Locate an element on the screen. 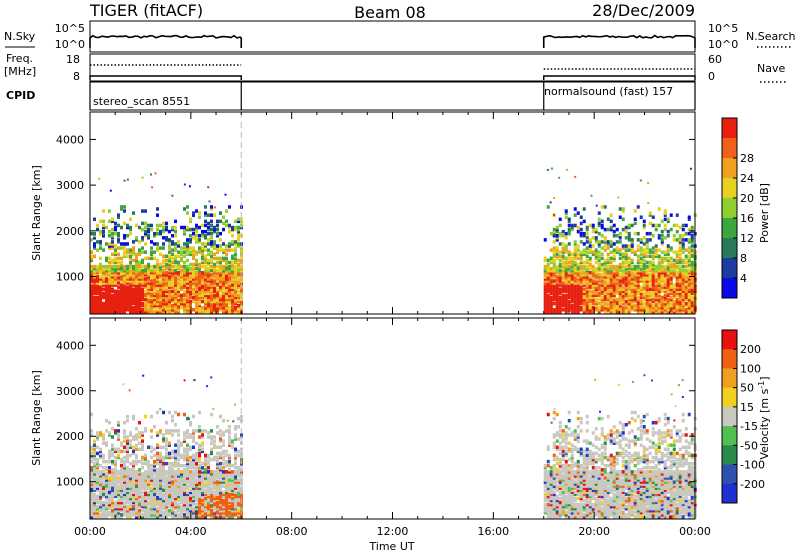 Image resolution: width=800 pixels, height=554 pixels. noise-tick-right-low: 10^0 is located at coordinates (723, 44).